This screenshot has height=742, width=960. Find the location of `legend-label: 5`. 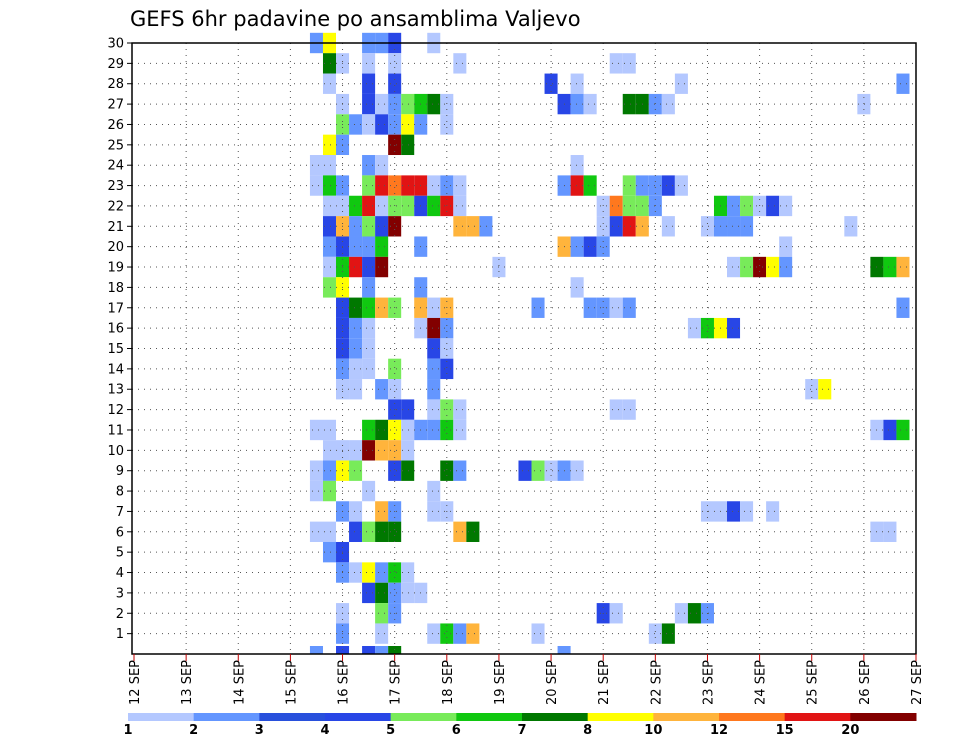

legend-label: 5 is located at coordinates (390, 730).